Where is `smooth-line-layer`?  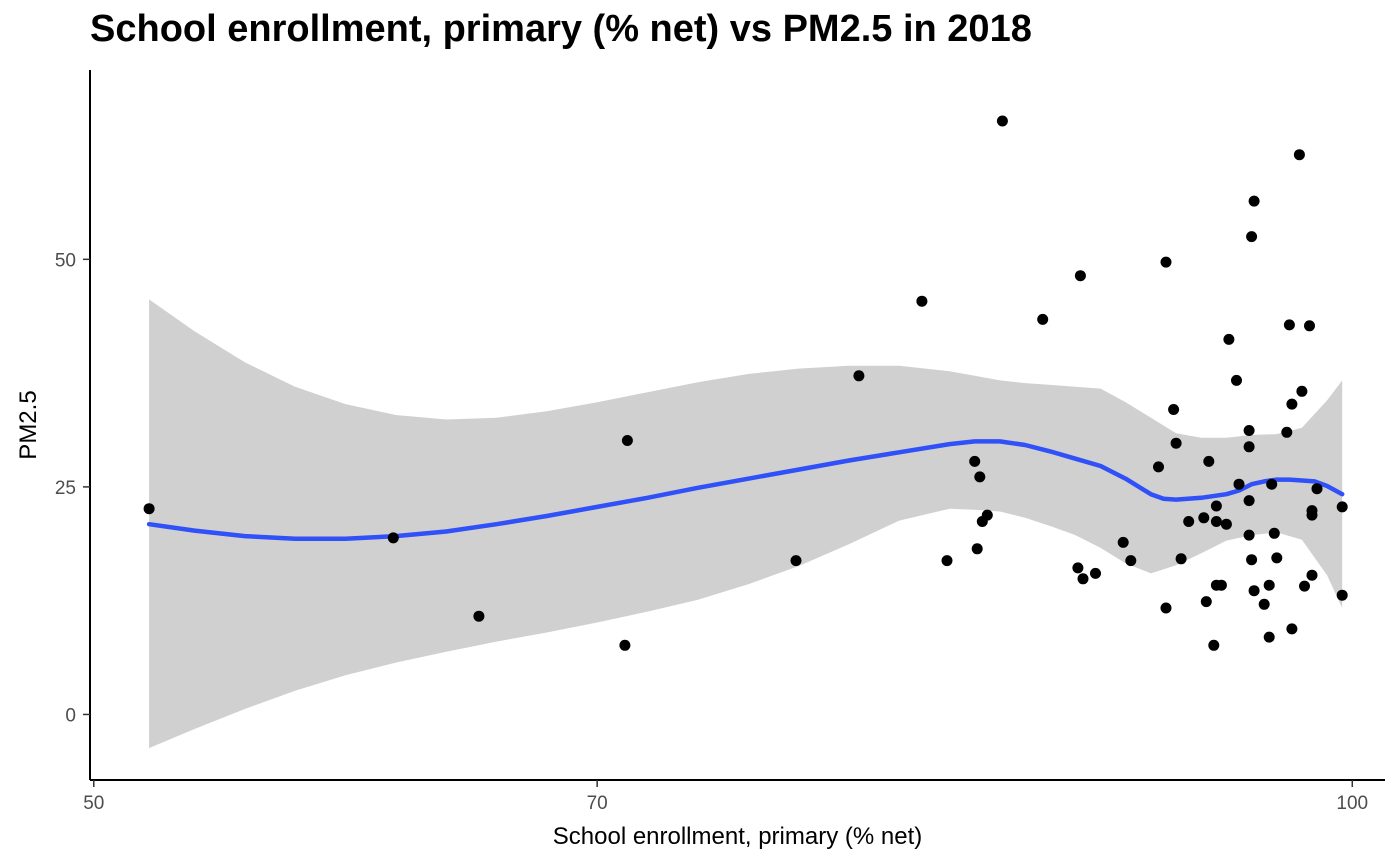 smooth-line-layer is located at coordinates (745, 490).